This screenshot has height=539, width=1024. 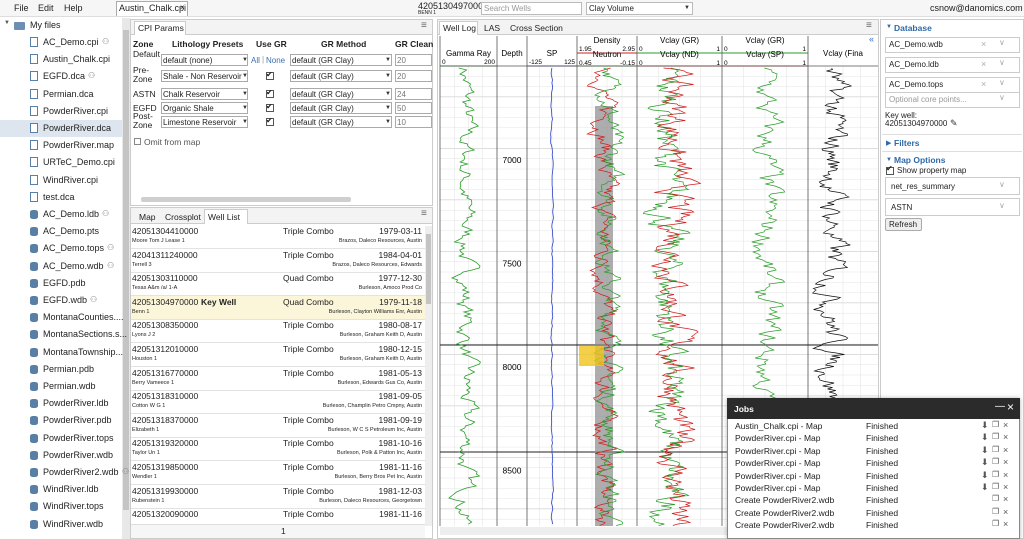 I want to click on omit-checkbox, so click(x=137, y=141).